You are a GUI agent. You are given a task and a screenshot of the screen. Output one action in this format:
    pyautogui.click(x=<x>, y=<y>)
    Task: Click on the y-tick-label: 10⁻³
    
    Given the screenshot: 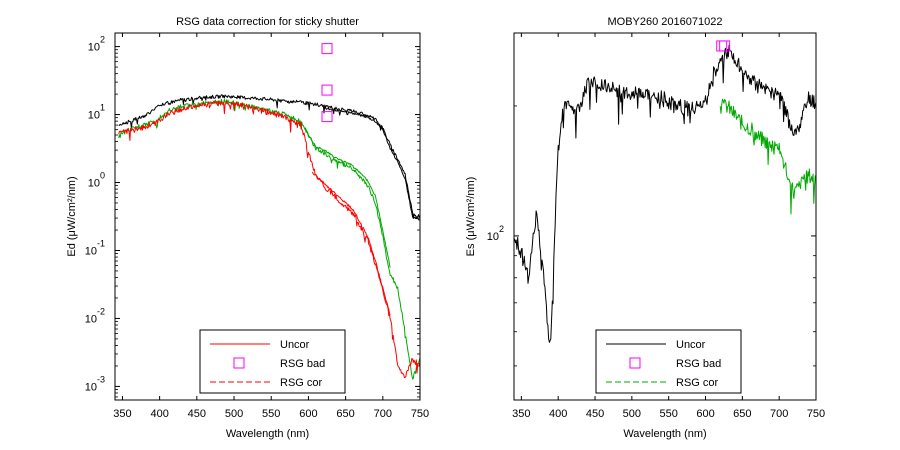 What is the action you would take?
    pyautogui.click(x=95, y=383)
    